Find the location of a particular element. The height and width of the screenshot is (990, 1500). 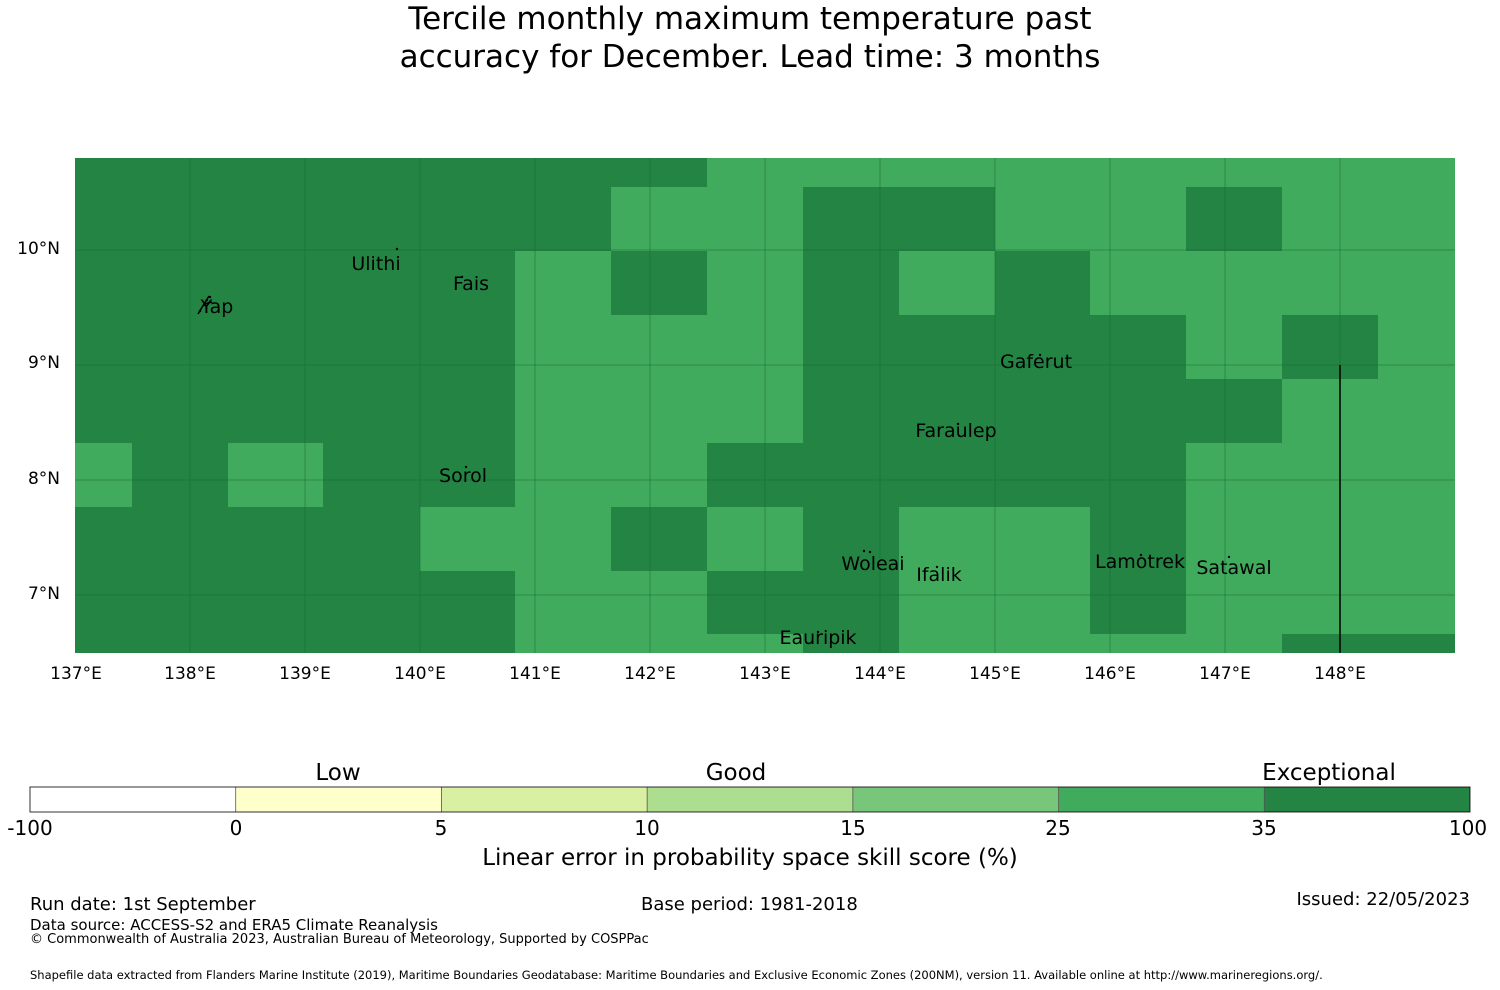

colorbar-tick: 25 is located at coordinates (1058, 828).